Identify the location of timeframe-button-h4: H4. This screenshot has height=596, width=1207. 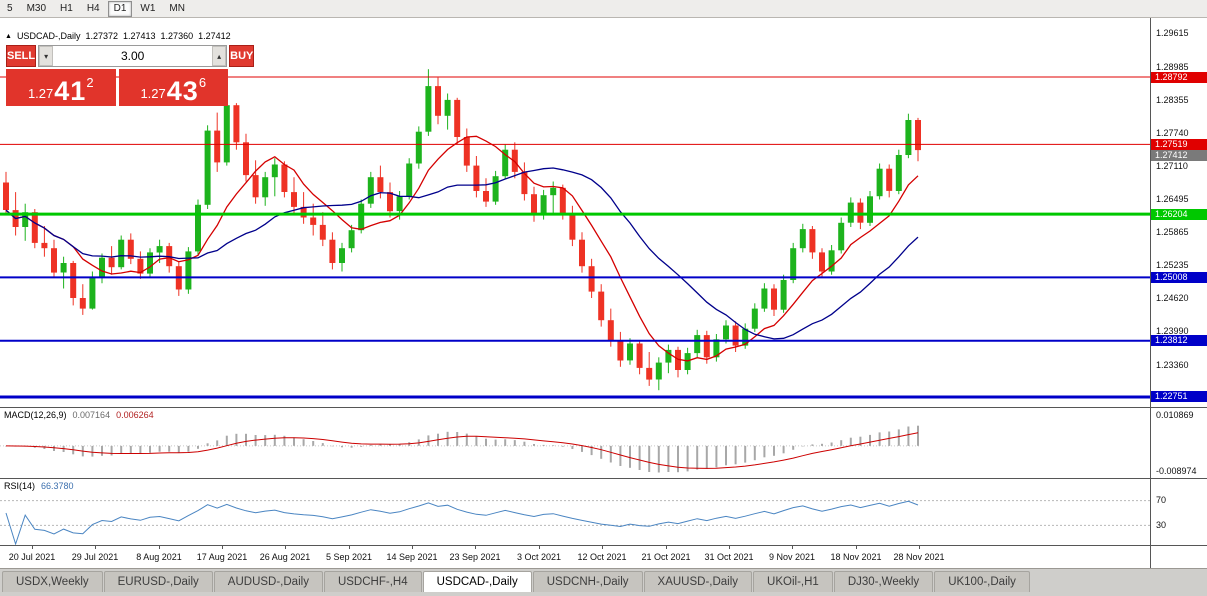
(93, 8).